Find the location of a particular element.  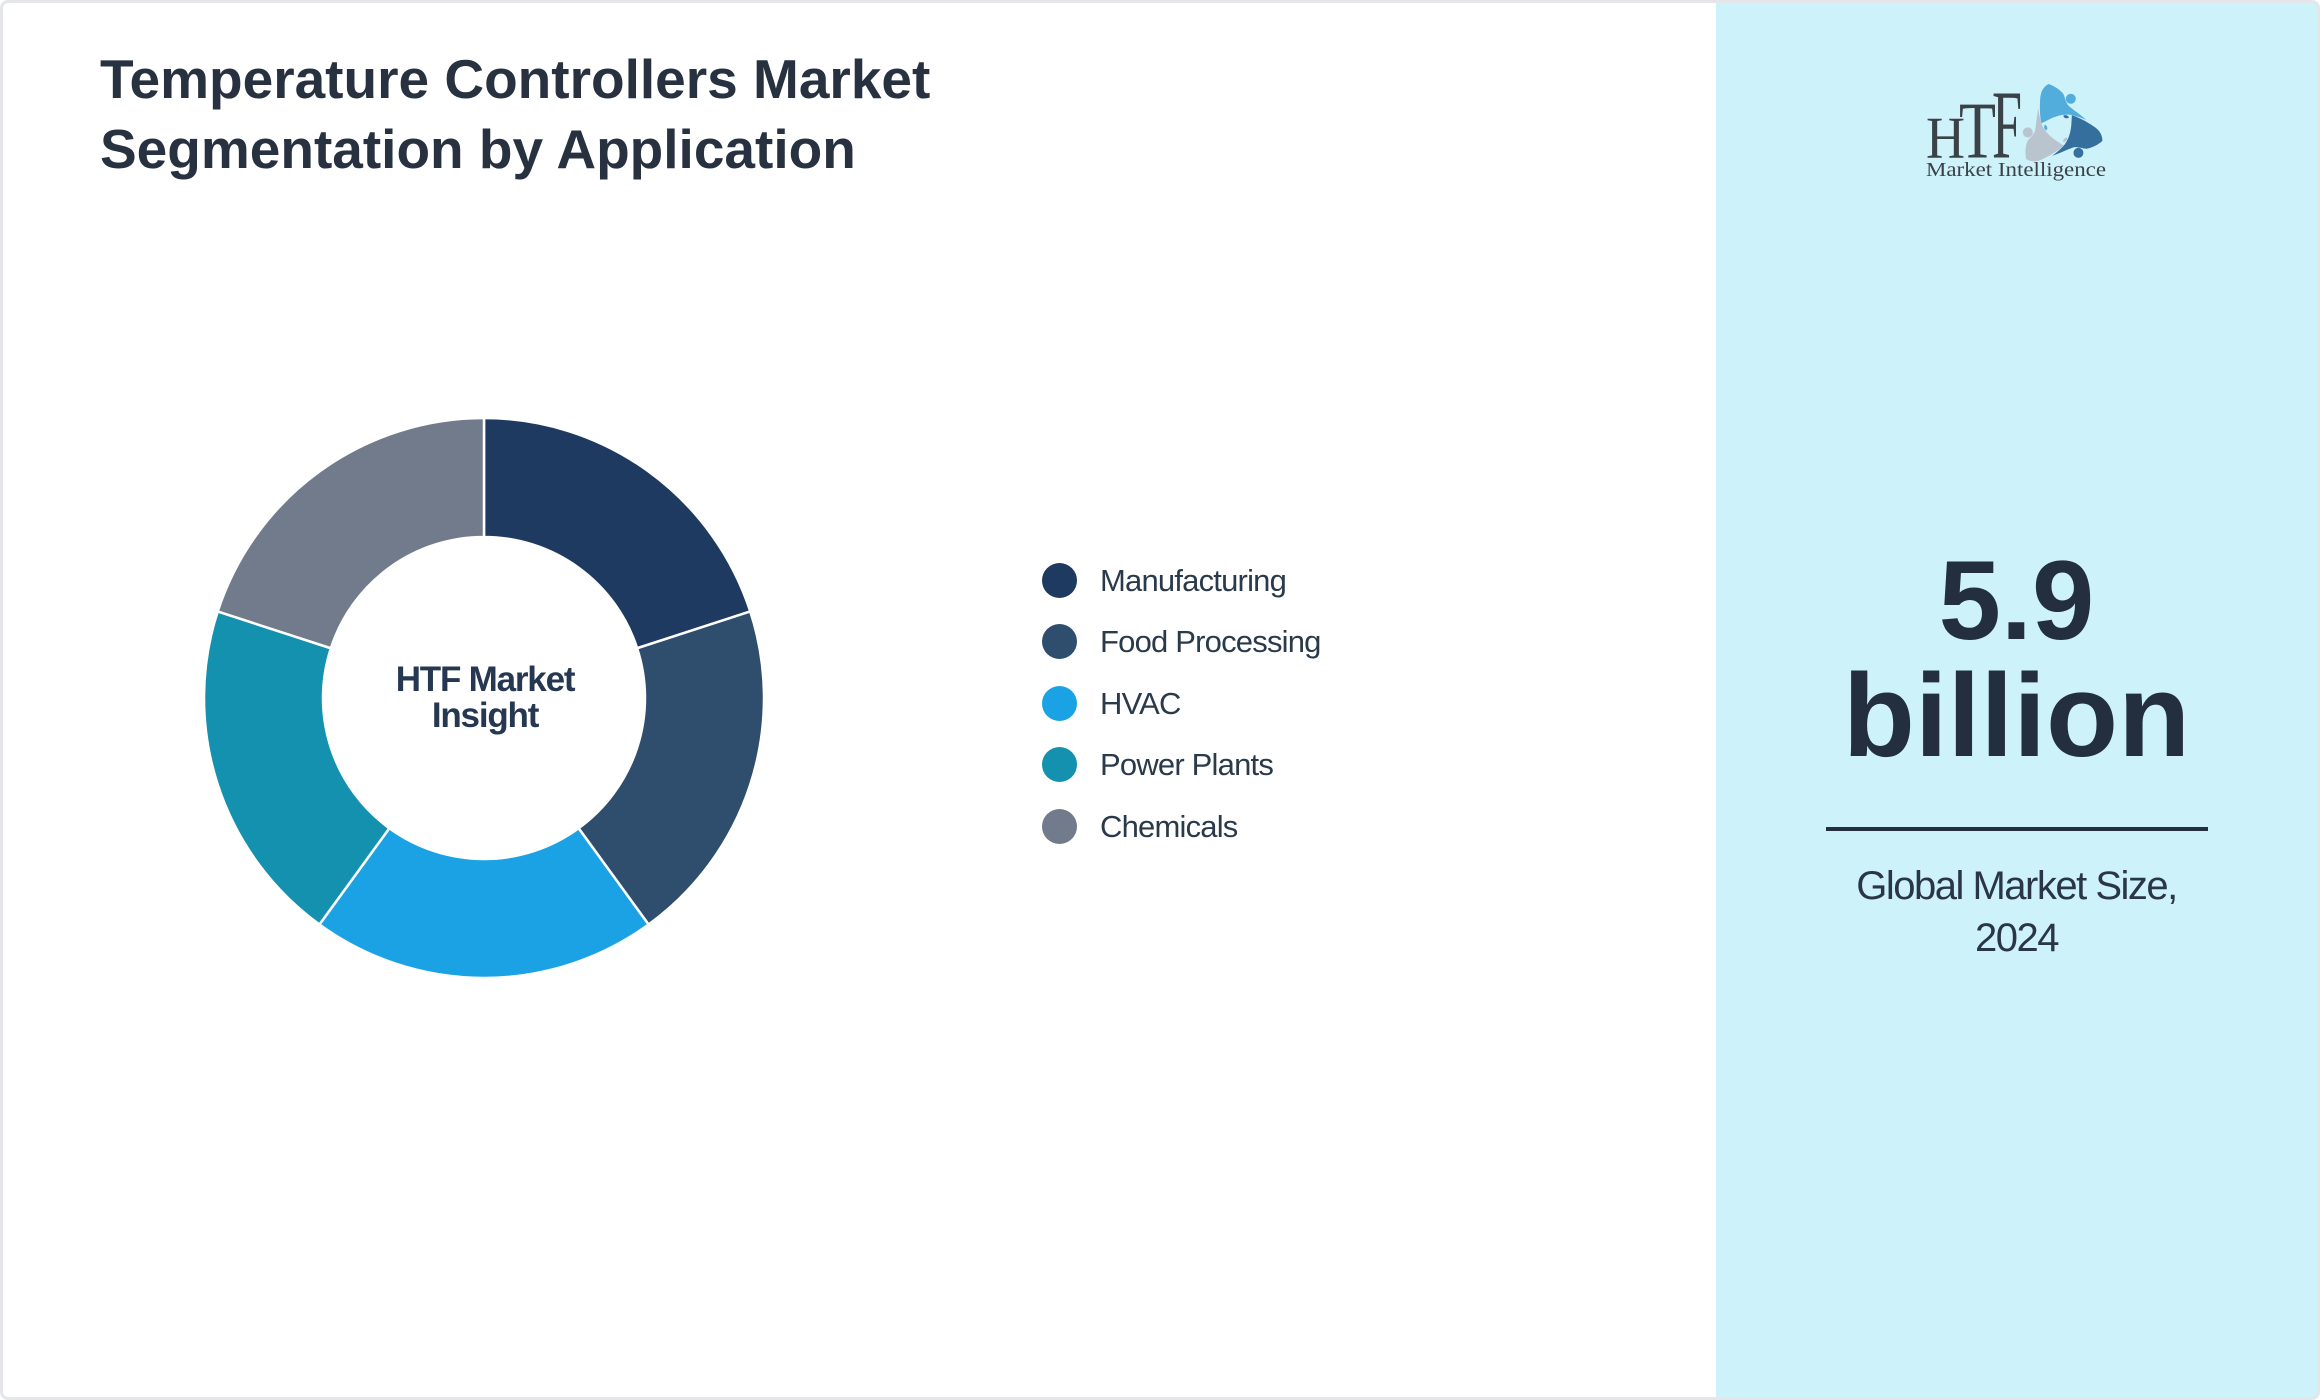

svg-text: F is located at coordinates (2007, 124).